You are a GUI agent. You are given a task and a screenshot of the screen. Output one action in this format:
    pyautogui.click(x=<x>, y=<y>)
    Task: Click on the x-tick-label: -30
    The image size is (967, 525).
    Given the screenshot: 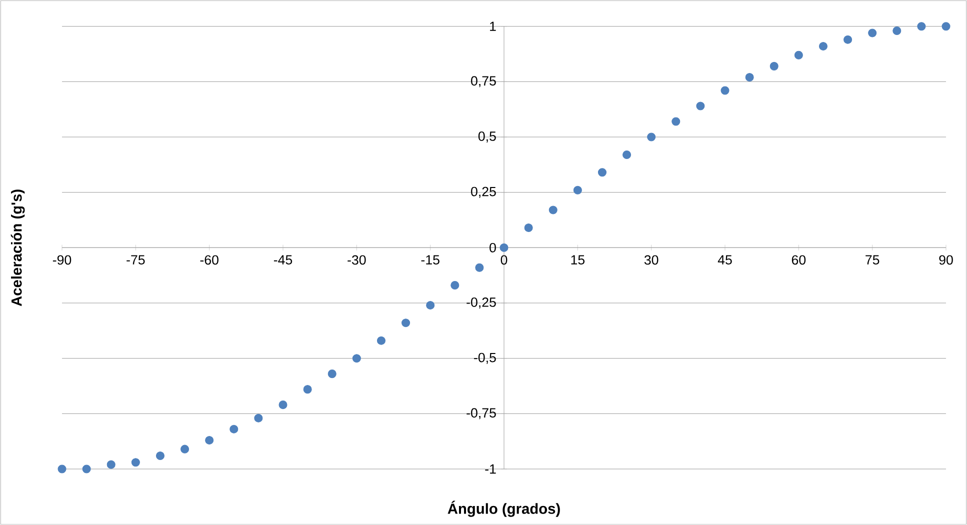 What is the action you would take?
    pyautogui.click(x=357, y=260)
    